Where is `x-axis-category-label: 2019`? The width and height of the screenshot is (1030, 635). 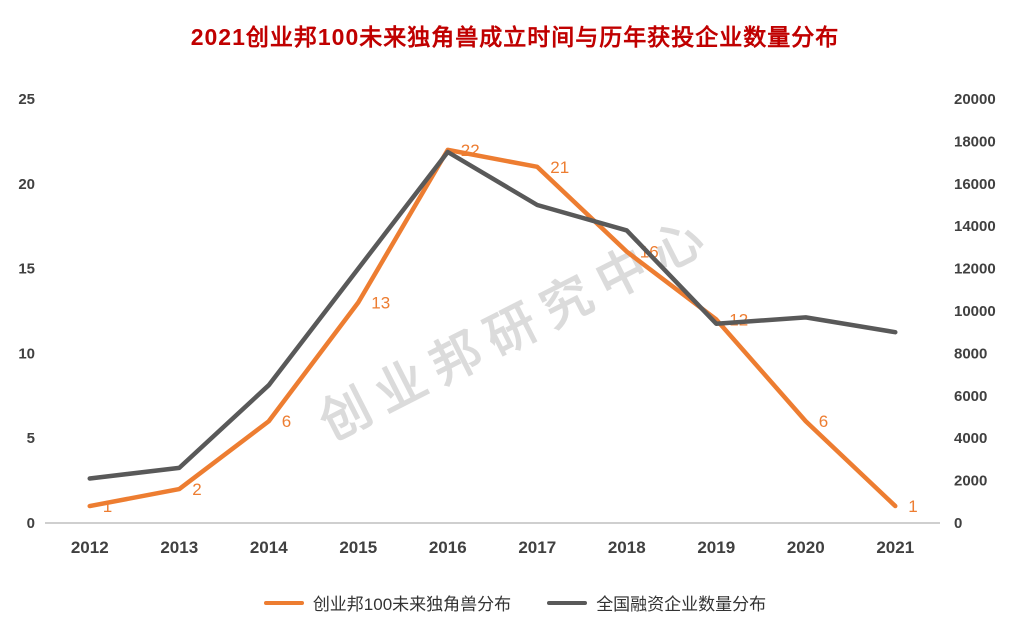
x-axis-category-label: 2019 is located at coordinates (716, 547).